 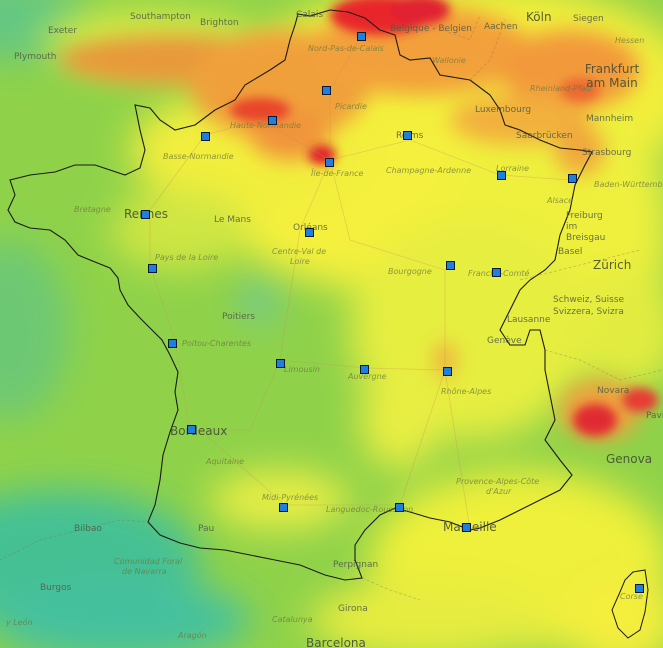 What do you see at coordinates (361, 36) in the screenshot?
I see `station-marker-lille` at bounding box center [361, 36].